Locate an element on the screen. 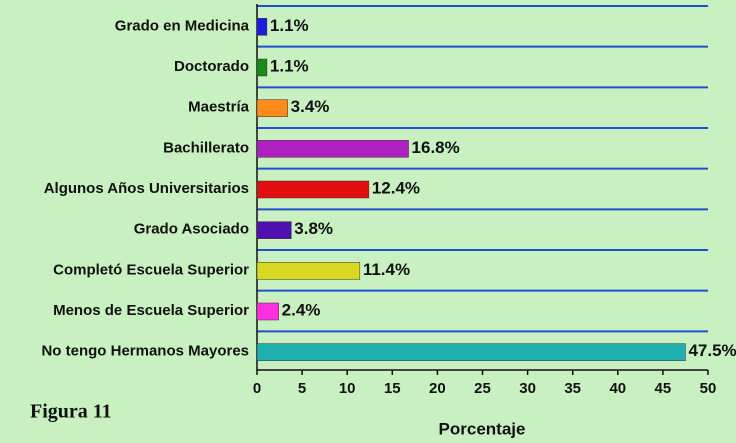 This screenshot has width=736, height=443. x-tick-label: 5 is located at coordinates (302, 388).